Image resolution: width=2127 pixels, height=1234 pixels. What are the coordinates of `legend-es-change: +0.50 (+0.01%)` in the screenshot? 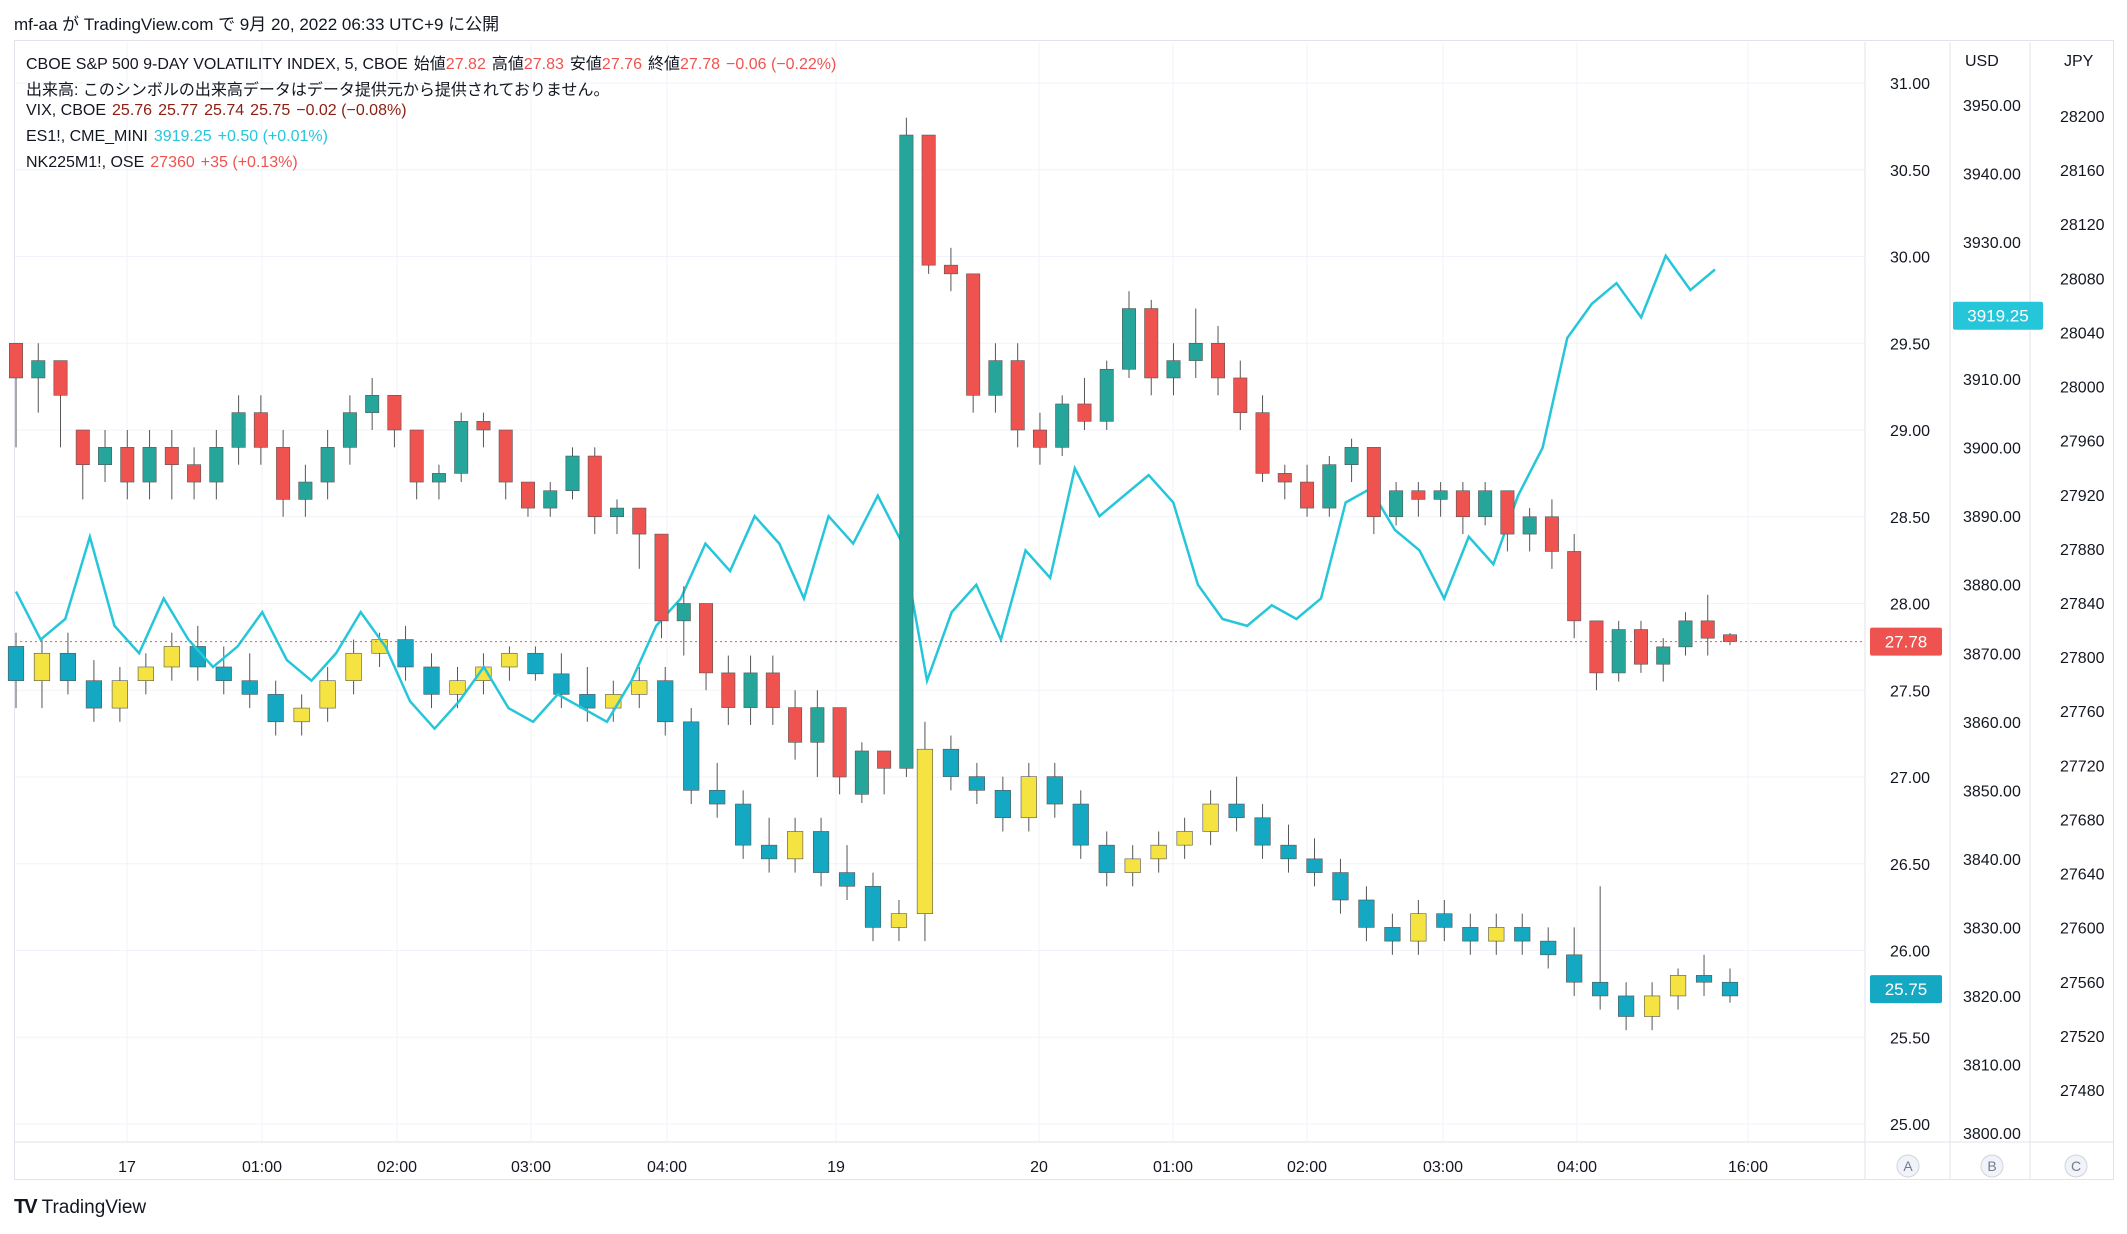 It's located at (272, 136).